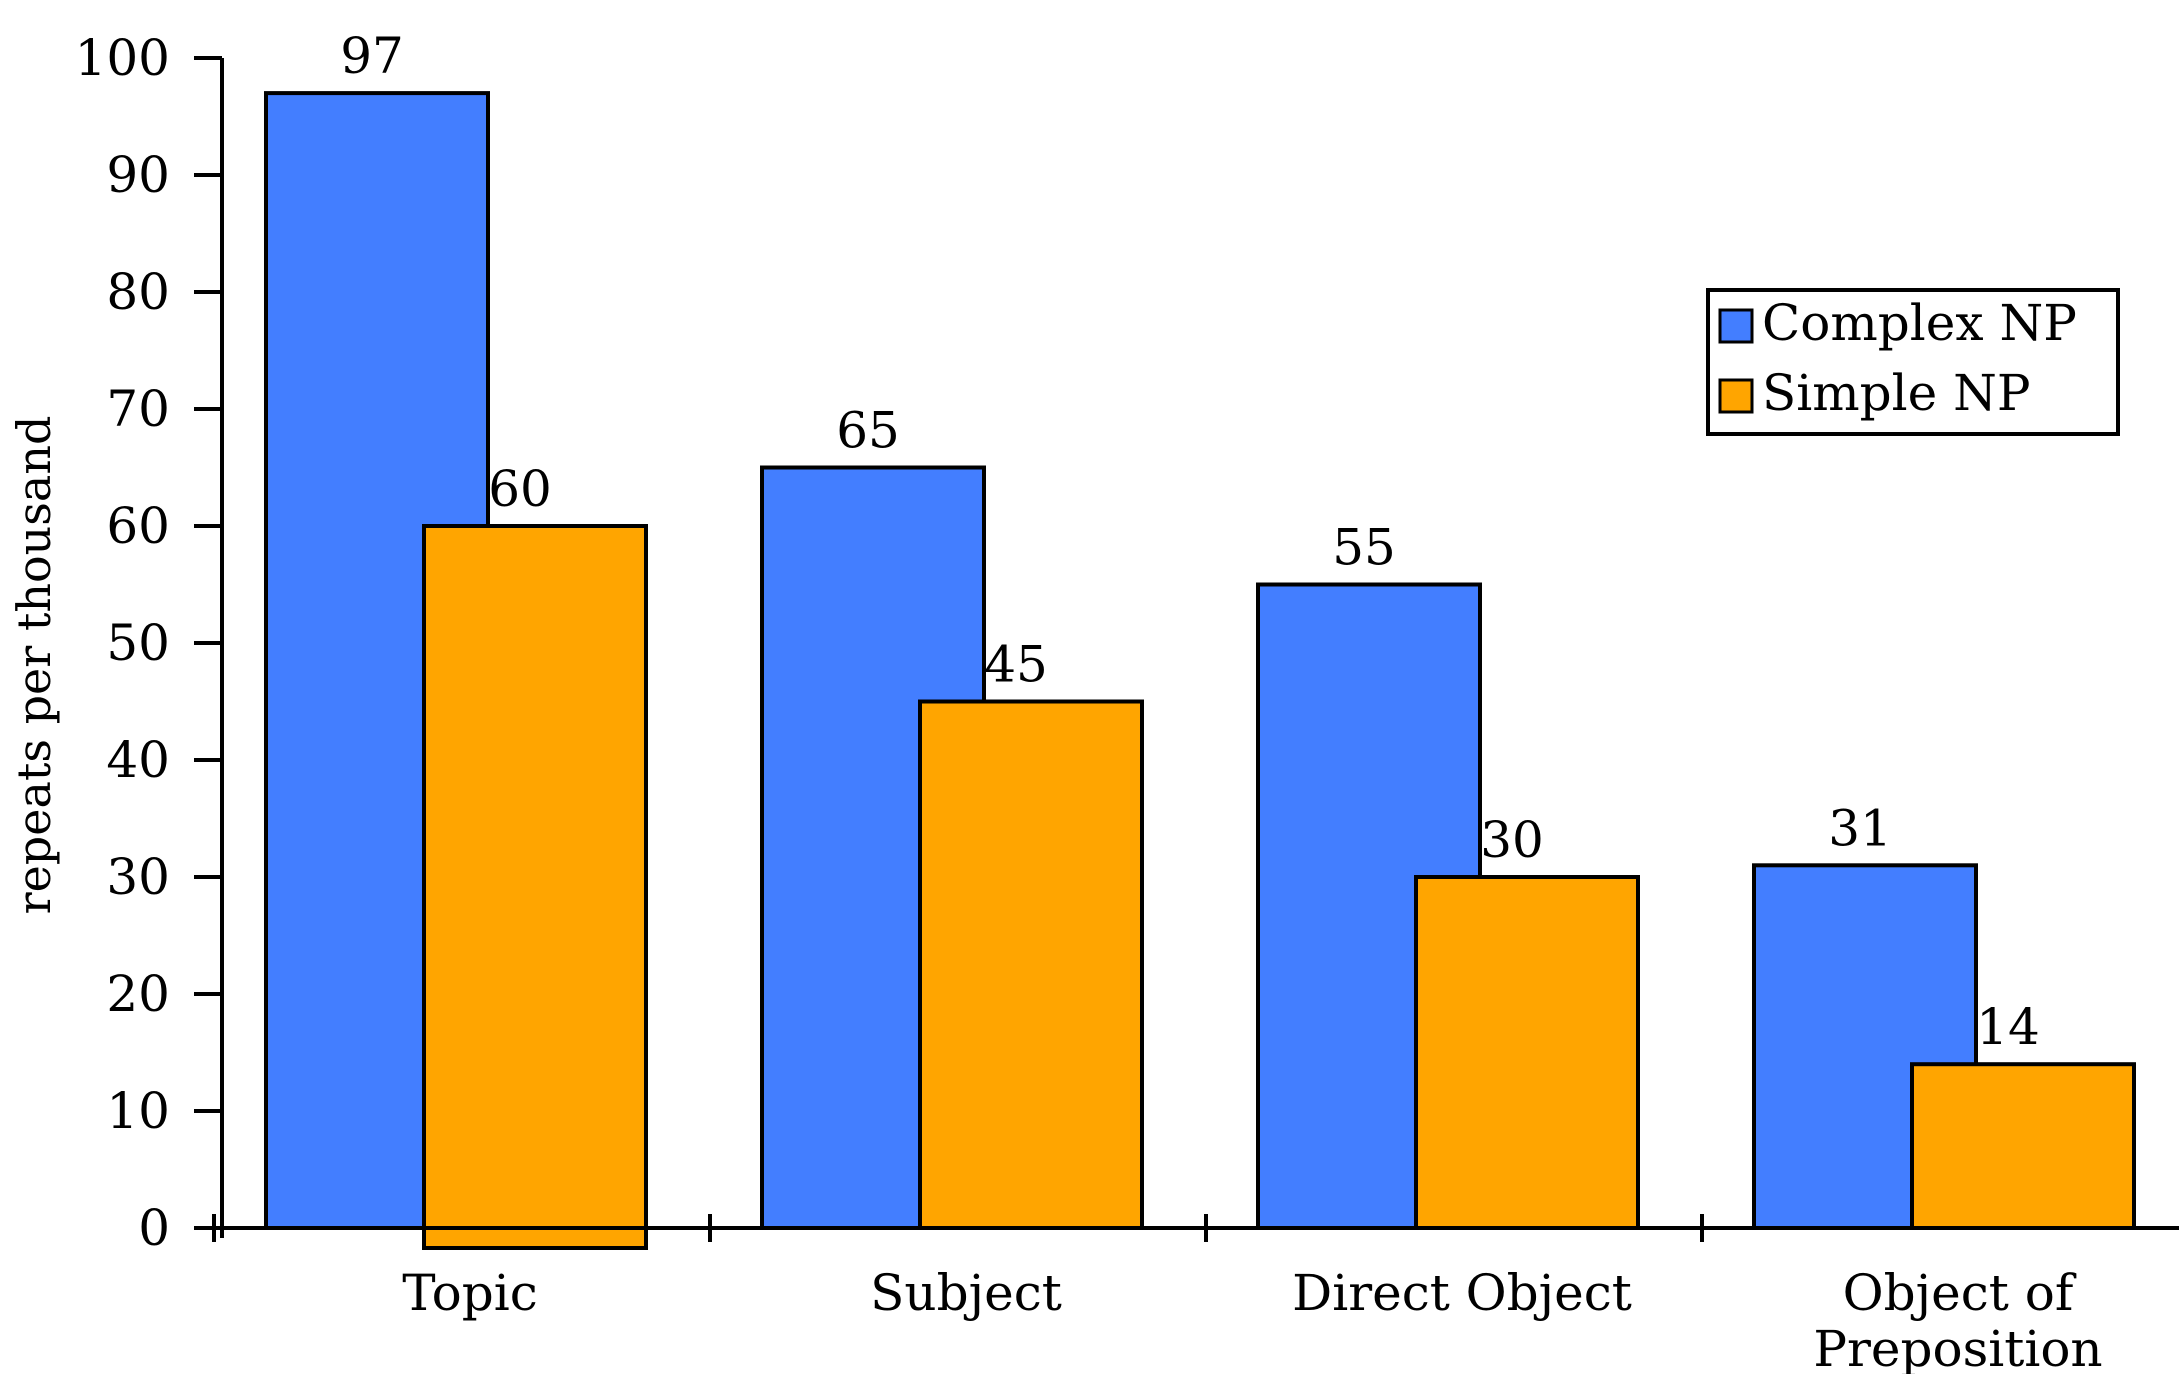 The height and width of the screenshot is (1374, 2179). I want to click on y-tick-label-0: 0, so click(154, 1228).